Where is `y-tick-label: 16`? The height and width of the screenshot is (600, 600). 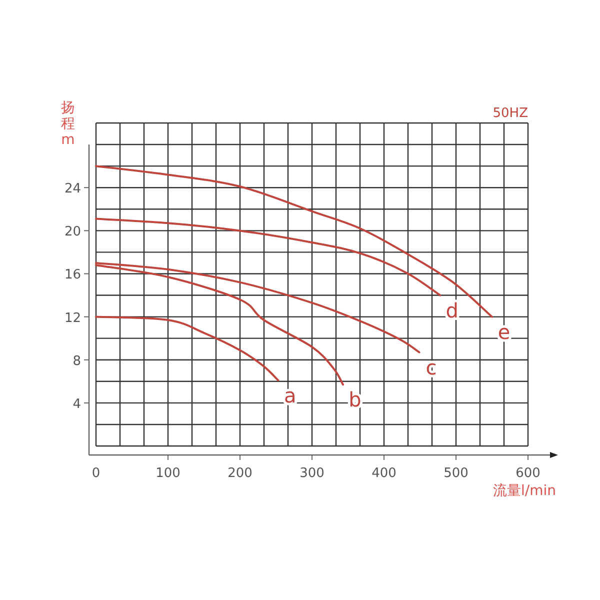
y-tick-label: 16 is located at coordinates (72, 275).